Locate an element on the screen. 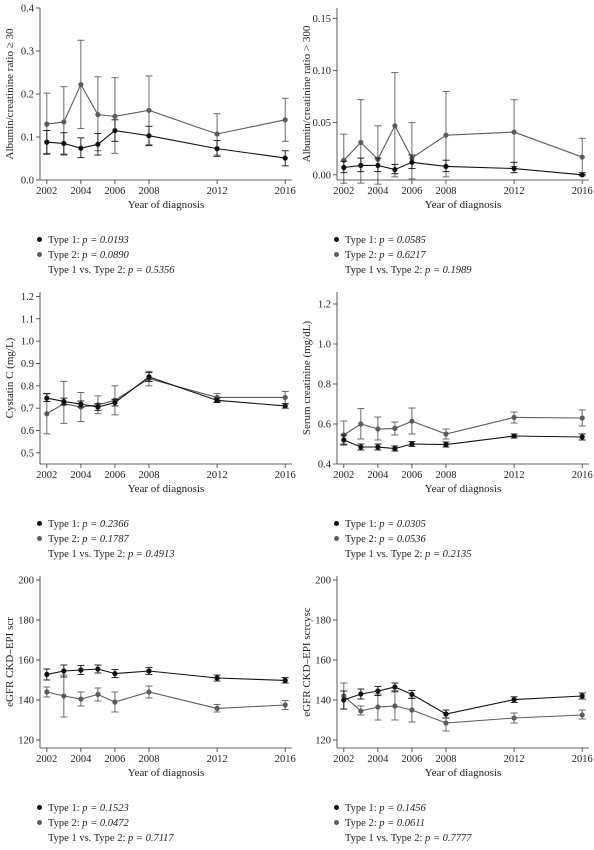  y-tick-label: 120 is located at coordinates (323, 741).